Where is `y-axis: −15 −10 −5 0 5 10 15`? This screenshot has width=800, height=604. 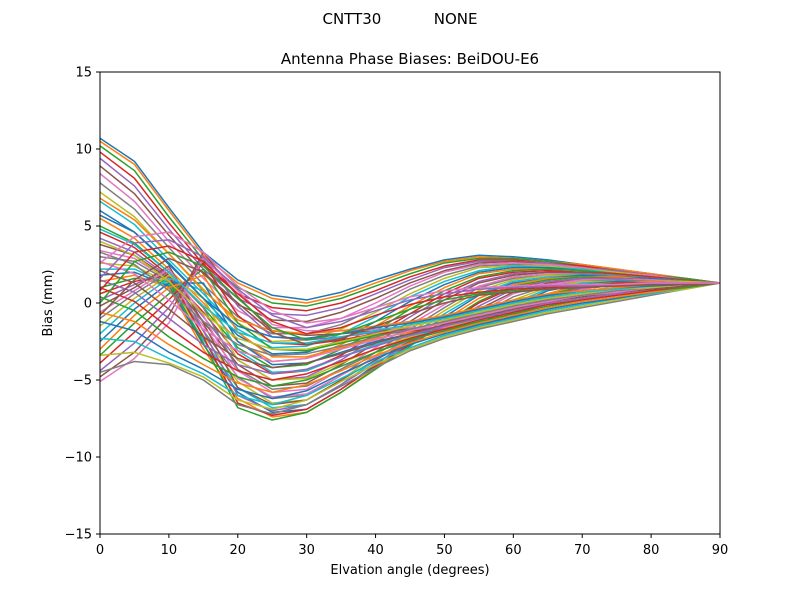
y-axis: −15 −10 −5 0 5 10 15 is located at coordinates (82, 304).